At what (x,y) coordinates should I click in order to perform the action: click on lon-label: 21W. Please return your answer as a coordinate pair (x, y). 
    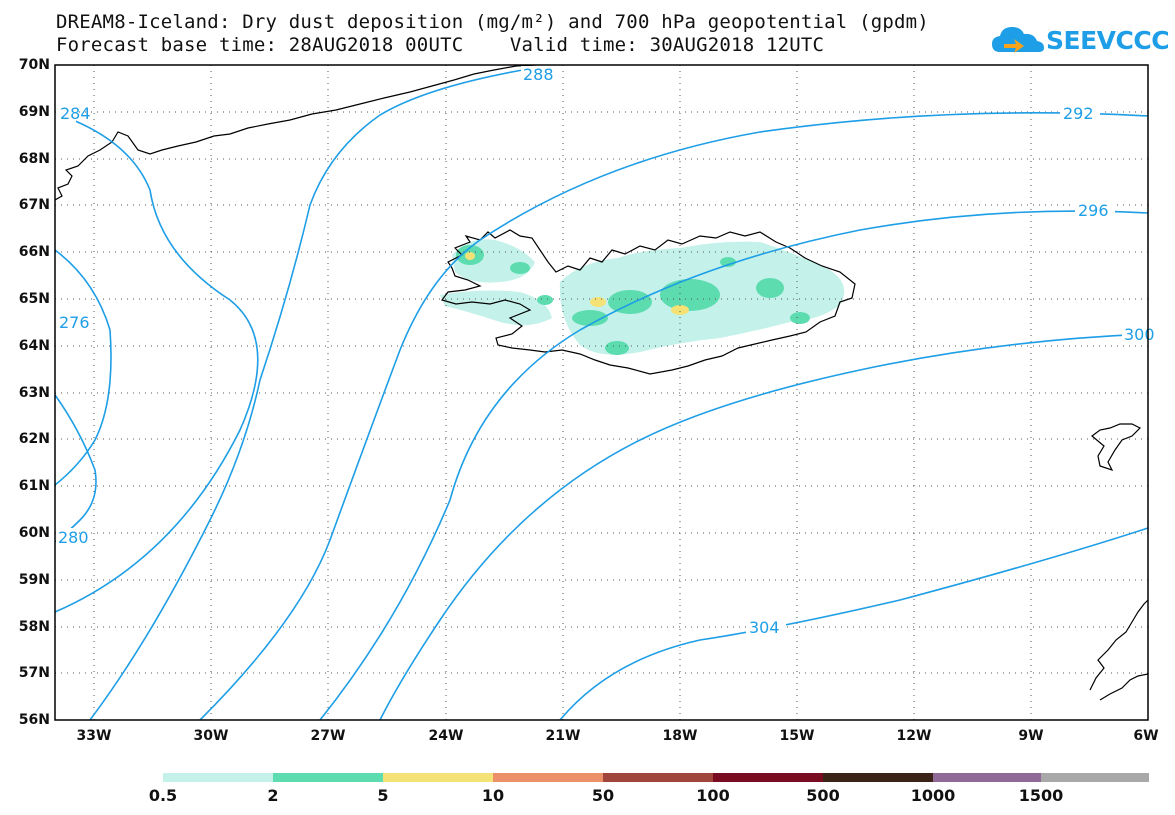
    Looking at the image, I should click on (563, 736).